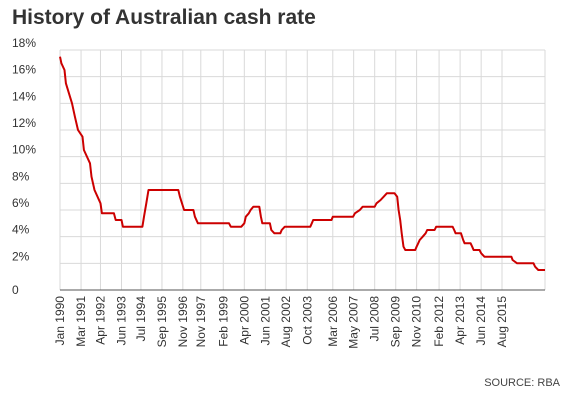 This screenshot has height=400, width=582. What do you see at coordinates (81, 321) in the screenshot?
I see `x-tick-label: Mar 1991` at bounding box center [81, 321].